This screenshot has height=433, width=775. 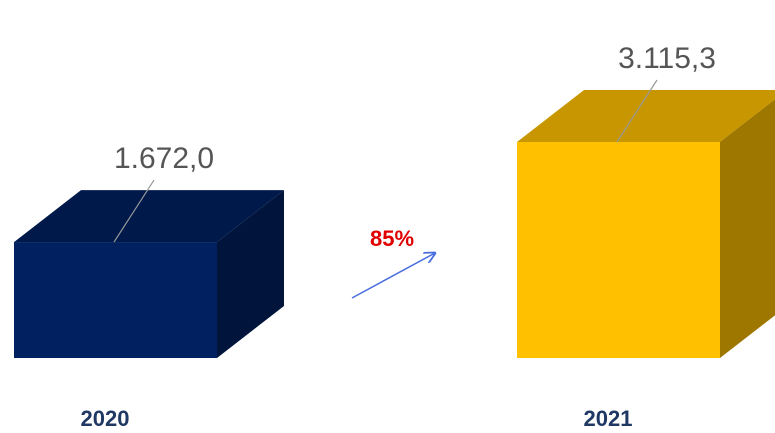 I want to click on value-label: 1.672,0, so click(x=164, y=158).